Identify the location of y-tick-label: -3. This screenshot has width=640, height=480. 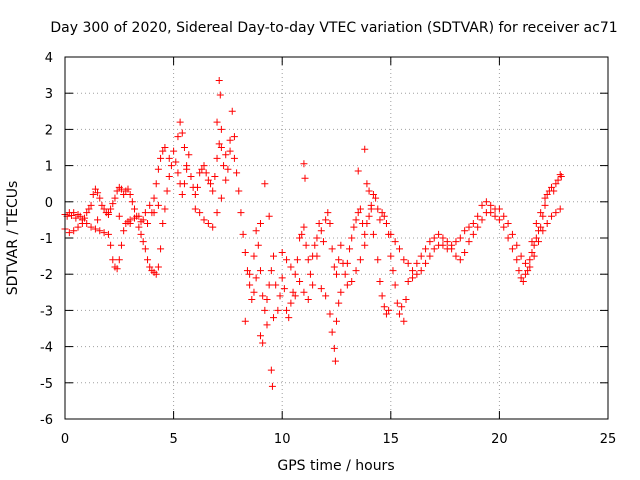
(46, 311).